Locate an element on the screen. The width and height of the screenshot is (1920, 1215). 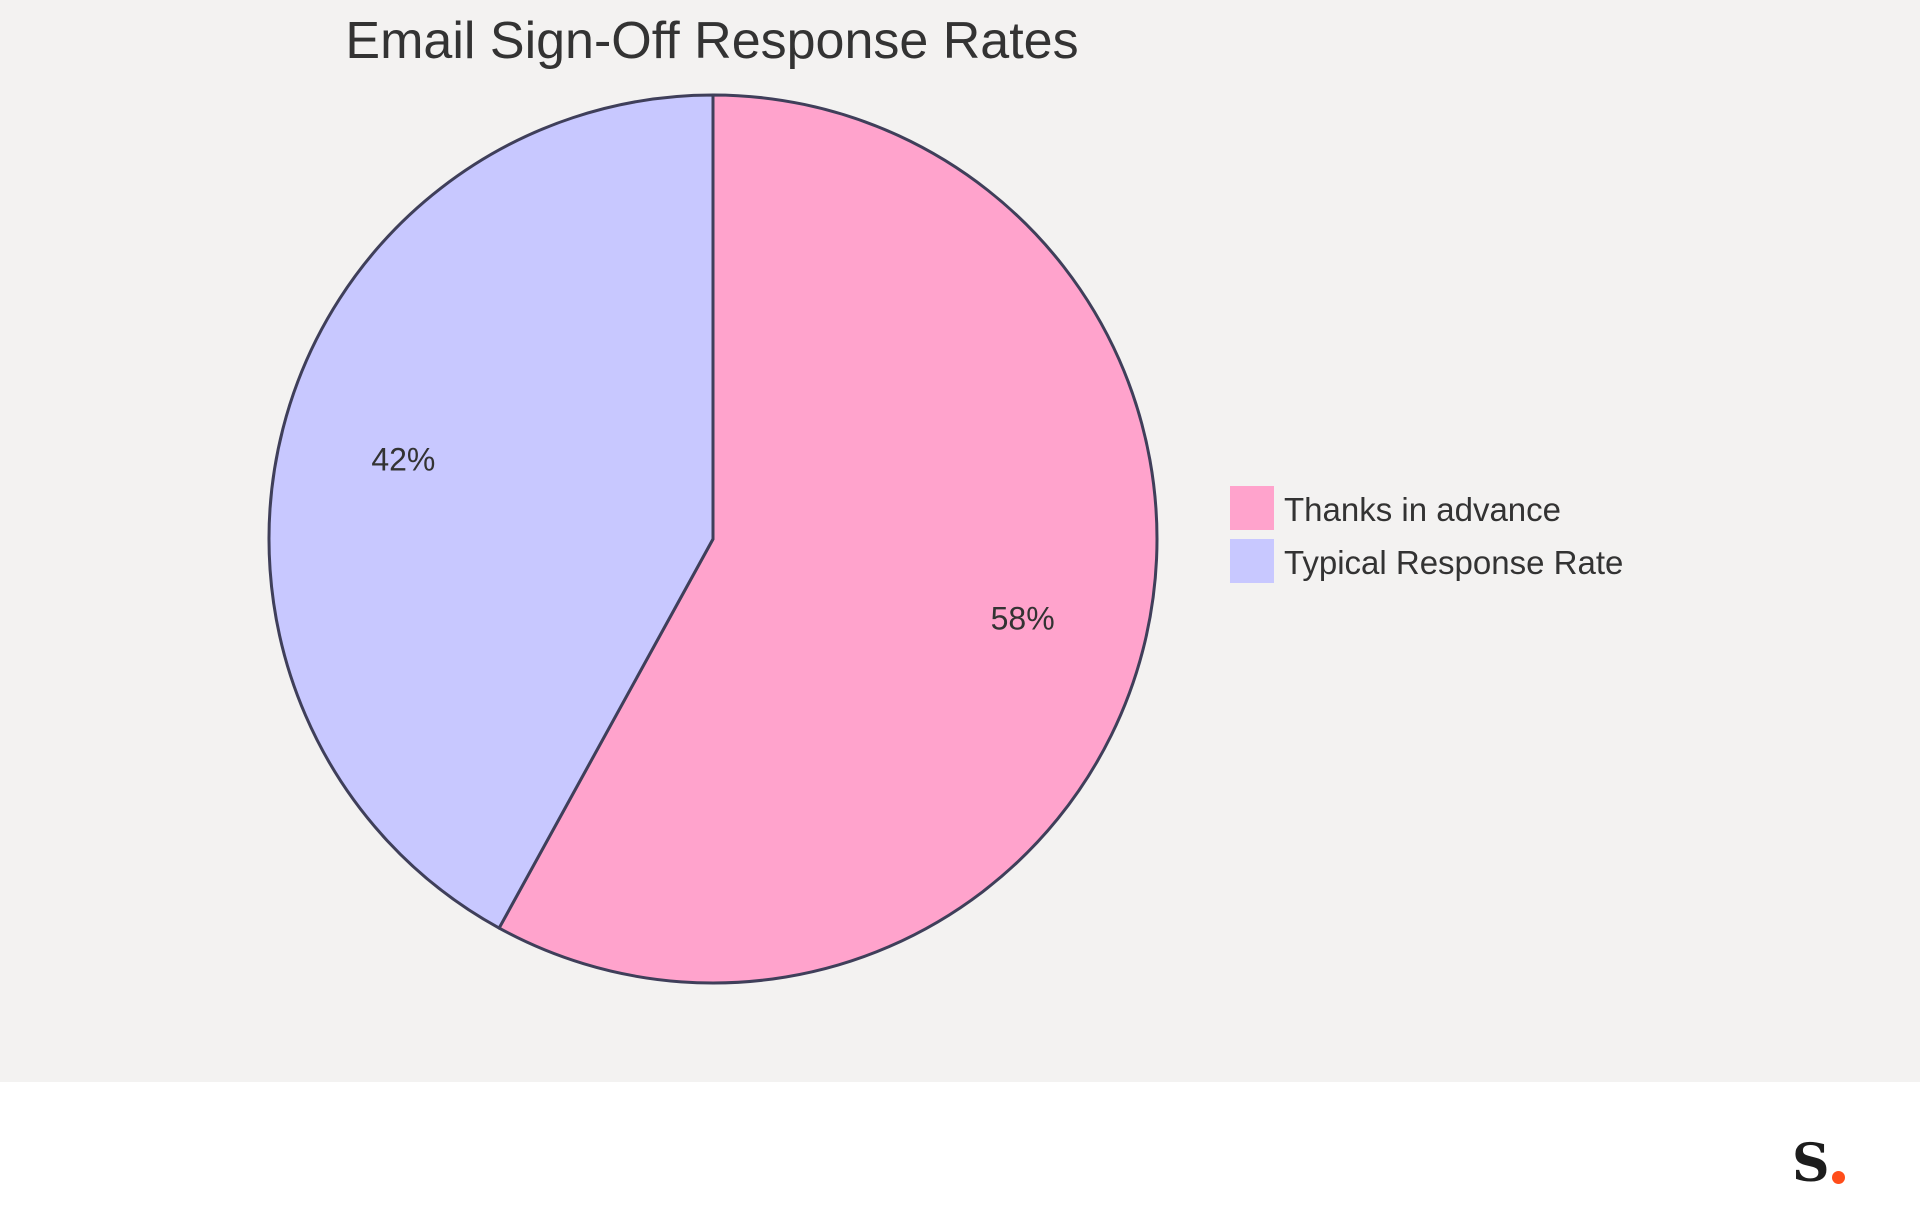
chart-title: Email Sign-Off Response Rates is located at coordinates (711, 41).